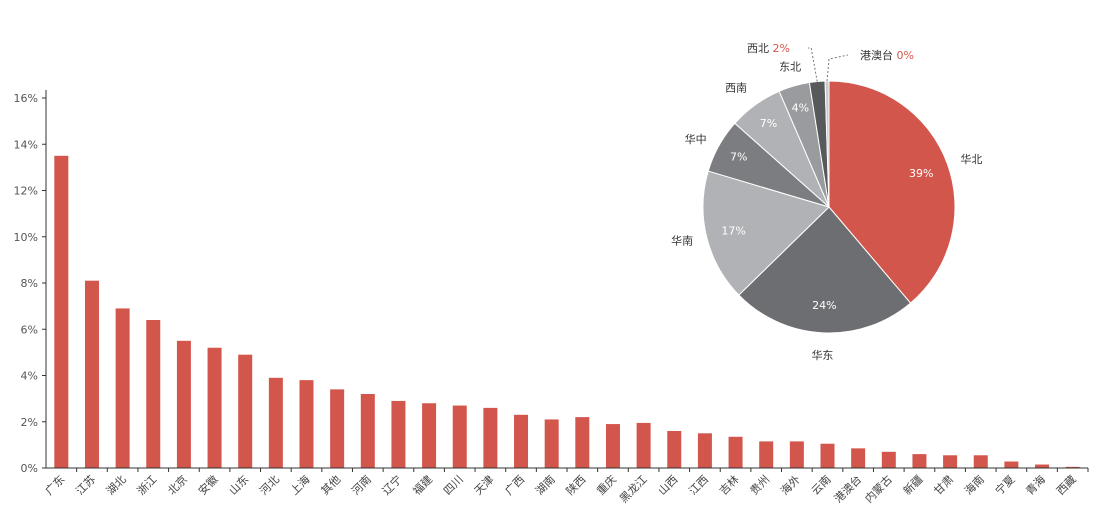 The width and height of the screenshot is (1096, 530). Describe the element at coordinates (422, 484) in the screenshot. I see `x-tick-label: 福建` at that location.